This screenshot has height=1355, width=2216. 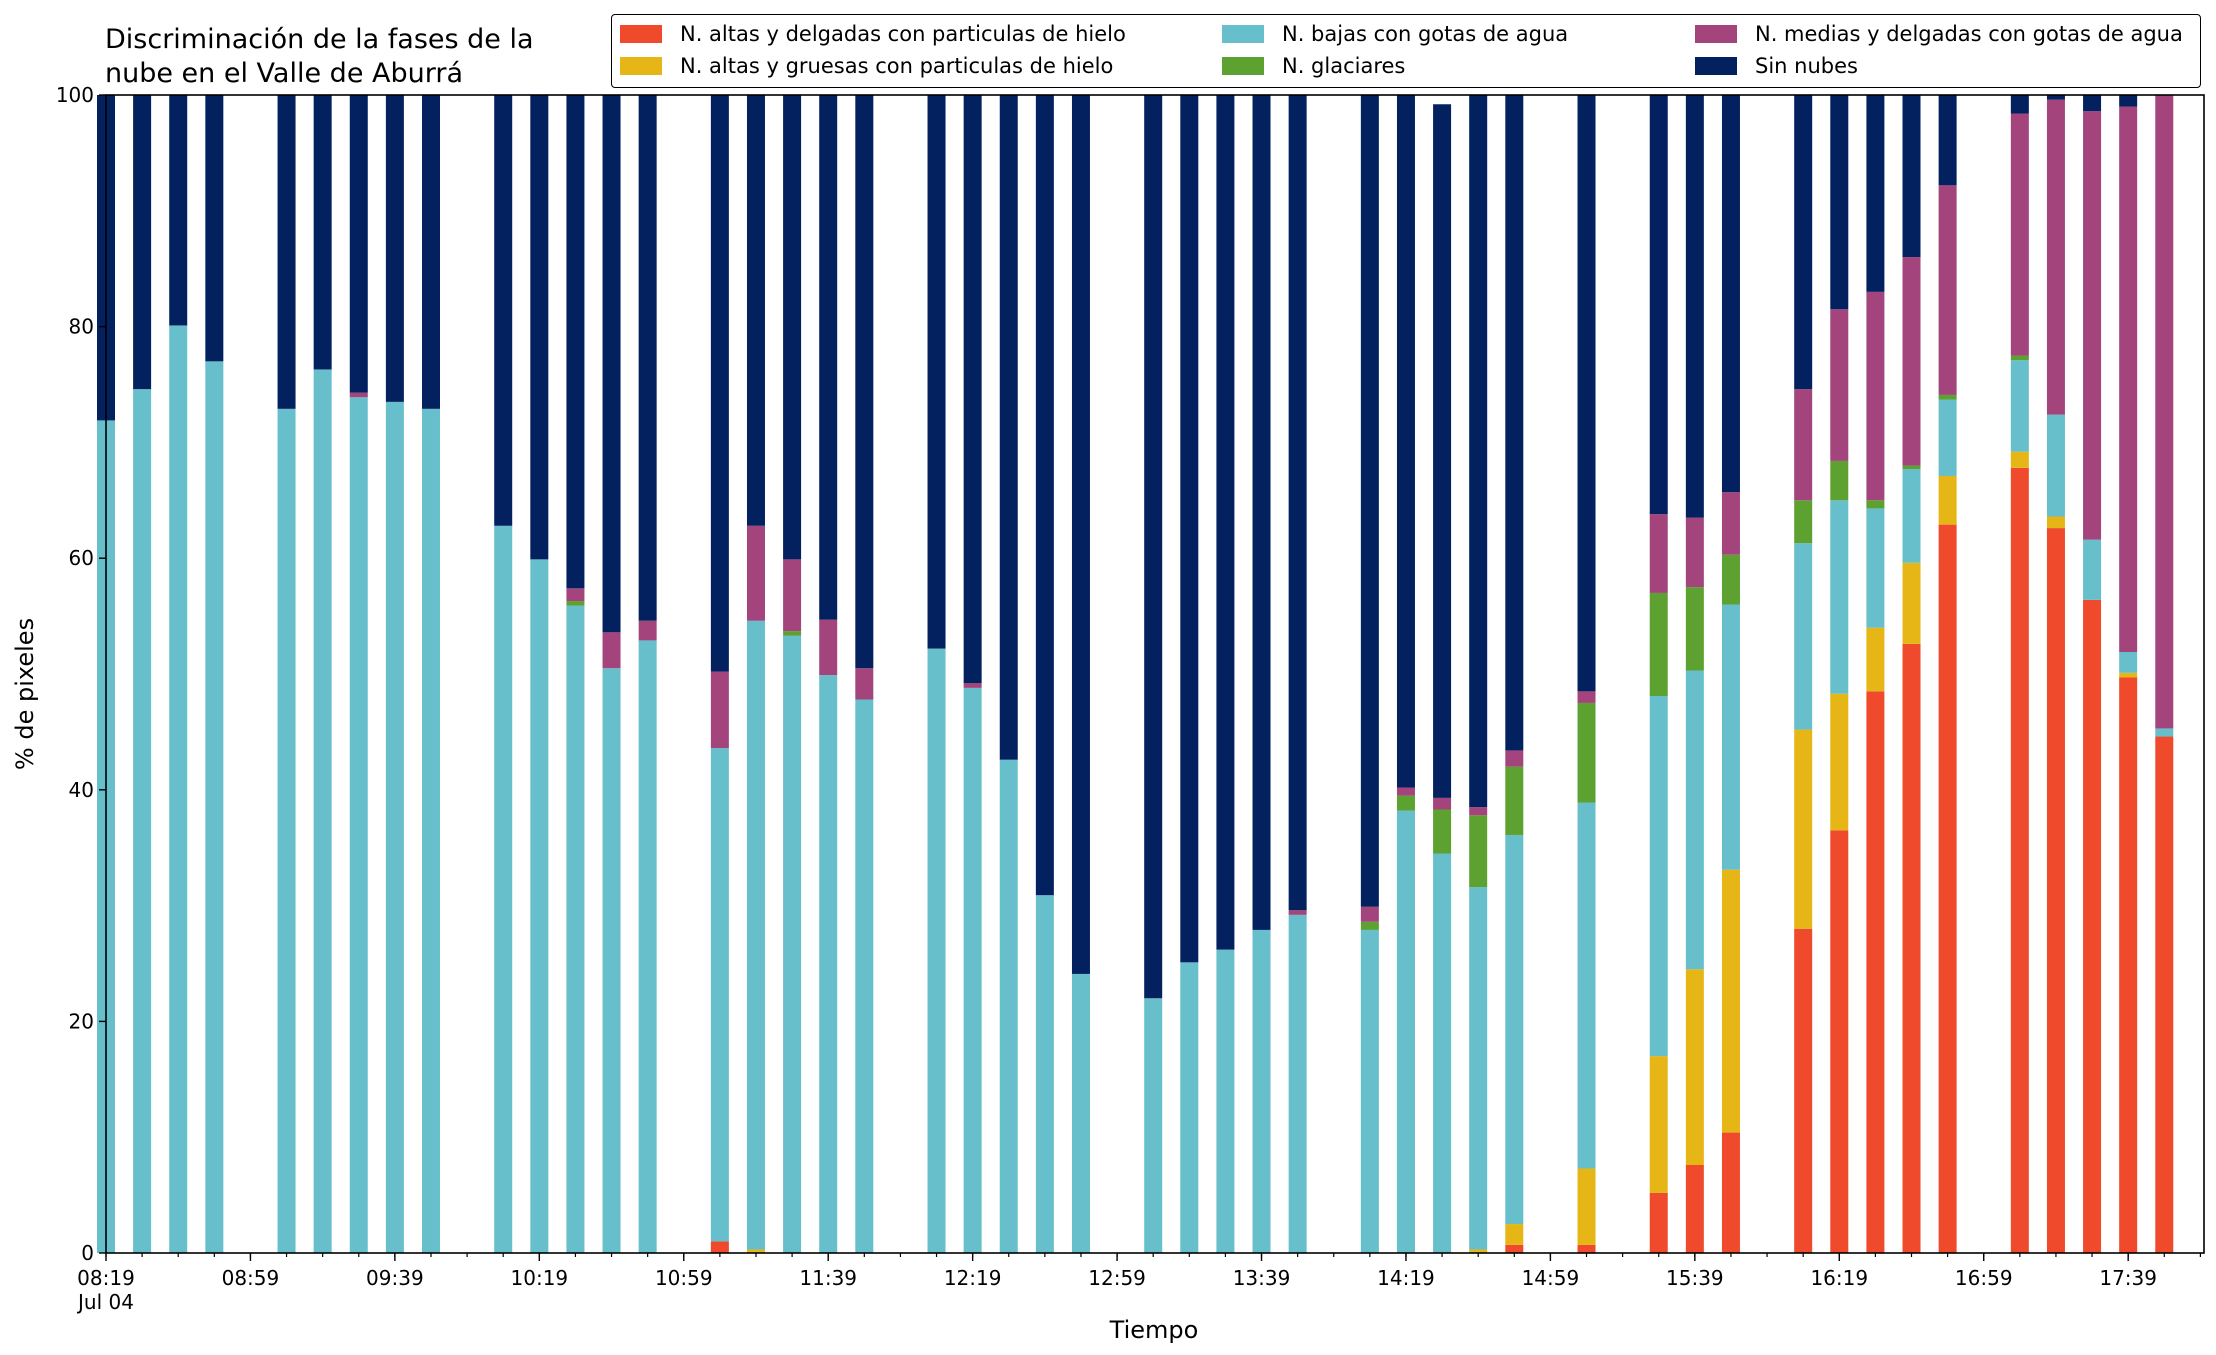 What do you see at coordinates (1395, 34) in the screenshot?
I see `legend-item-n-bajas-con-gotas-de-agua: N. bajas con gotas de agua` at bounding box center [1395, 34].